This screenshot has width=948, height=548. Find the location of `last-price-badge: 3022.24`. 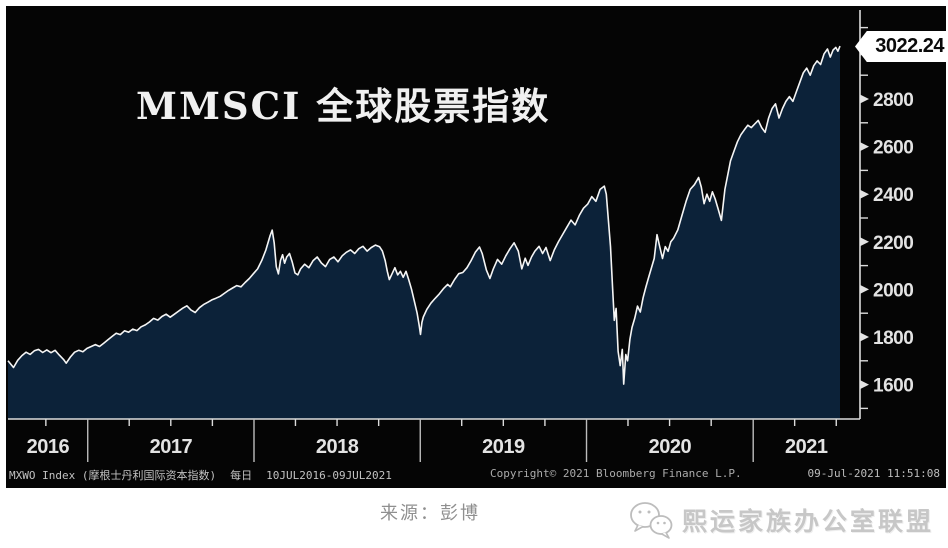

last-price-badge: 3022.24 is located at coordinates (900, 46).